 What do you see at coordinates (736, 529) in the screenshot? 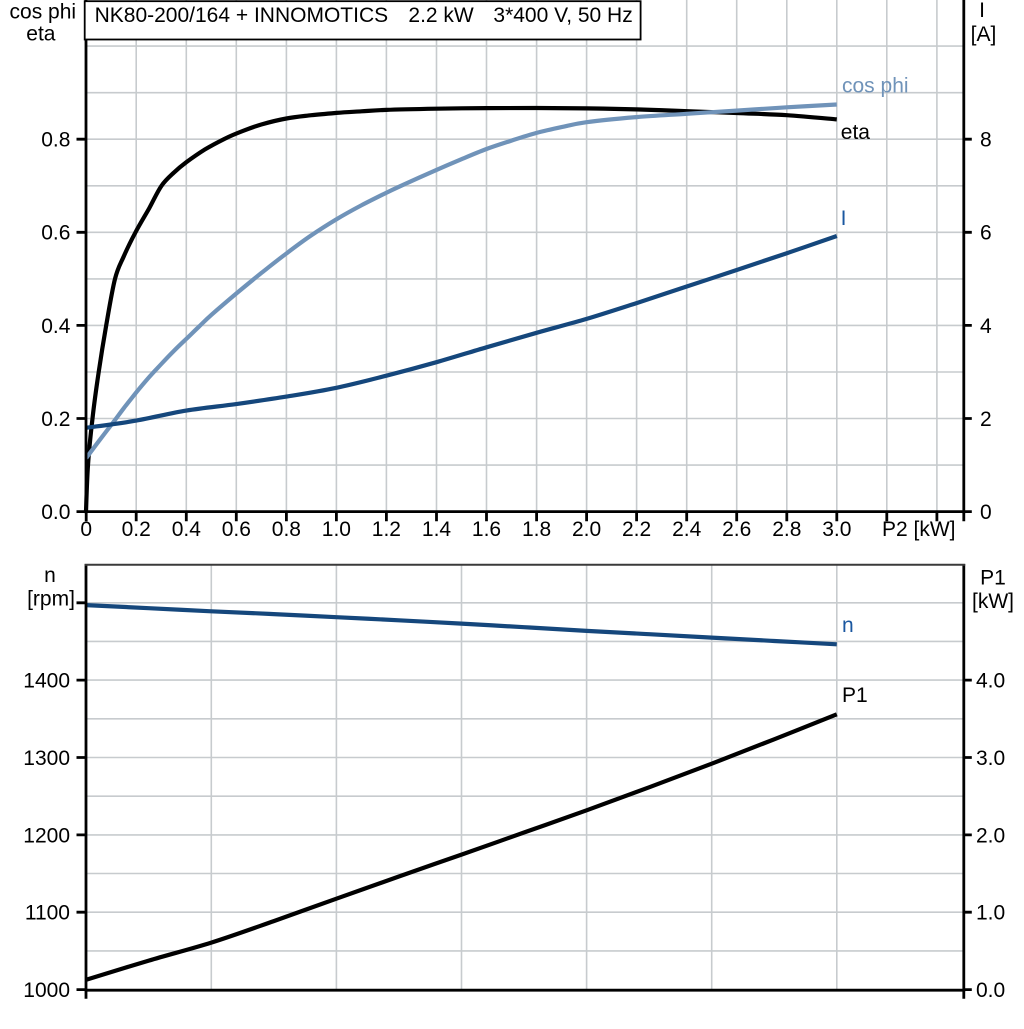
I see `svg-text: 2.6` at bounding box center [736, 529].